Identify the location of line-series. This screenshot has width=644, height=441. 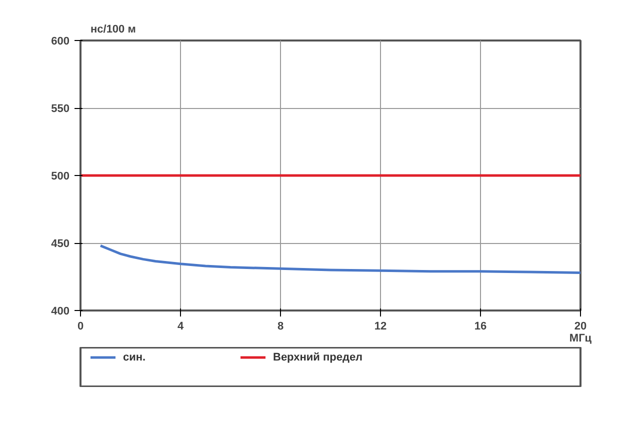
(339, 259).